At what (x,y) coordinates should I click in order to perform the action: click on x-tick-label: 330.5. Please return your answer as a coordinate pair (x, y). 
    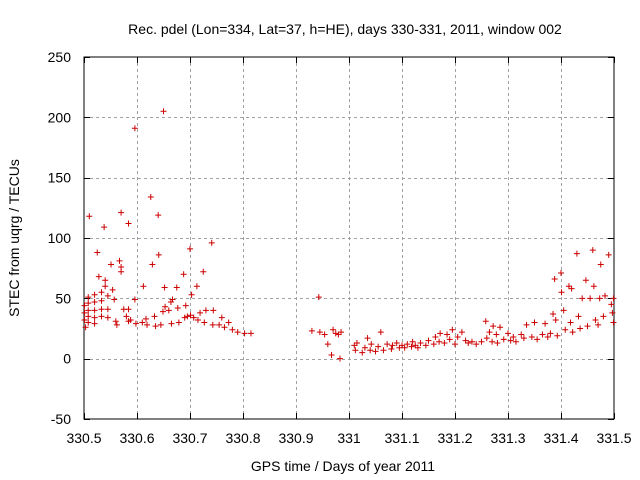
    Looking at the image, I should click on (83, 438).